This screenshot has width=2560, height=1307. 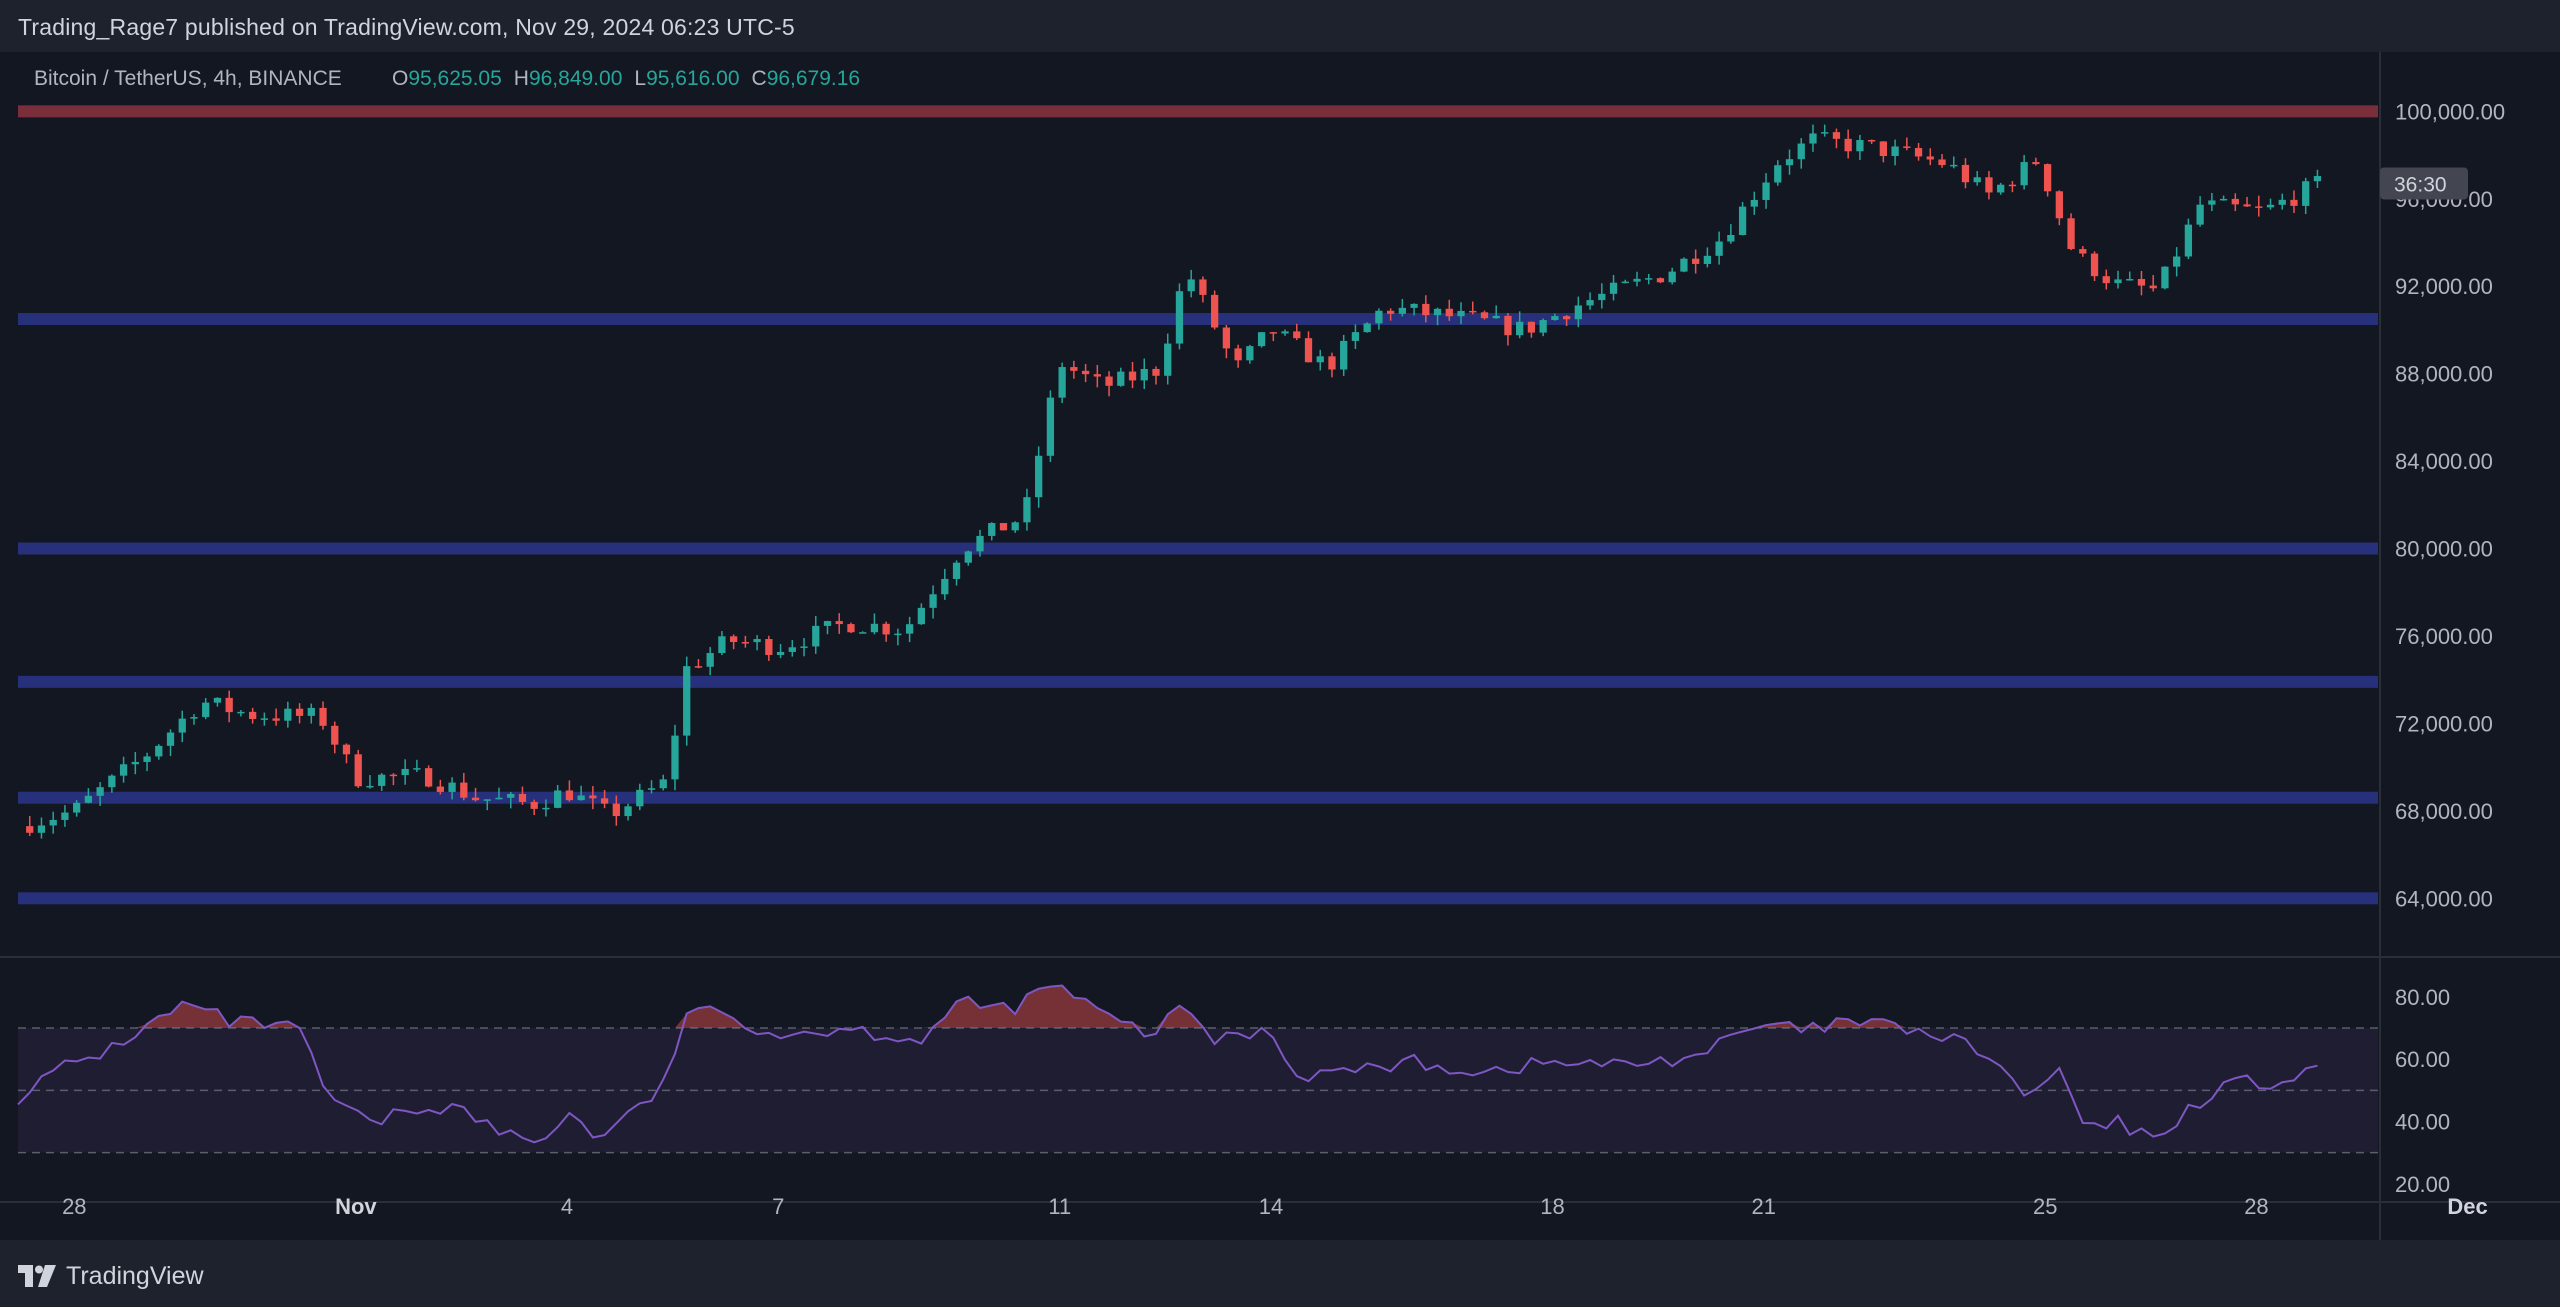 I want to click on open-value: 95,625.05, so click(x=454, y=78).